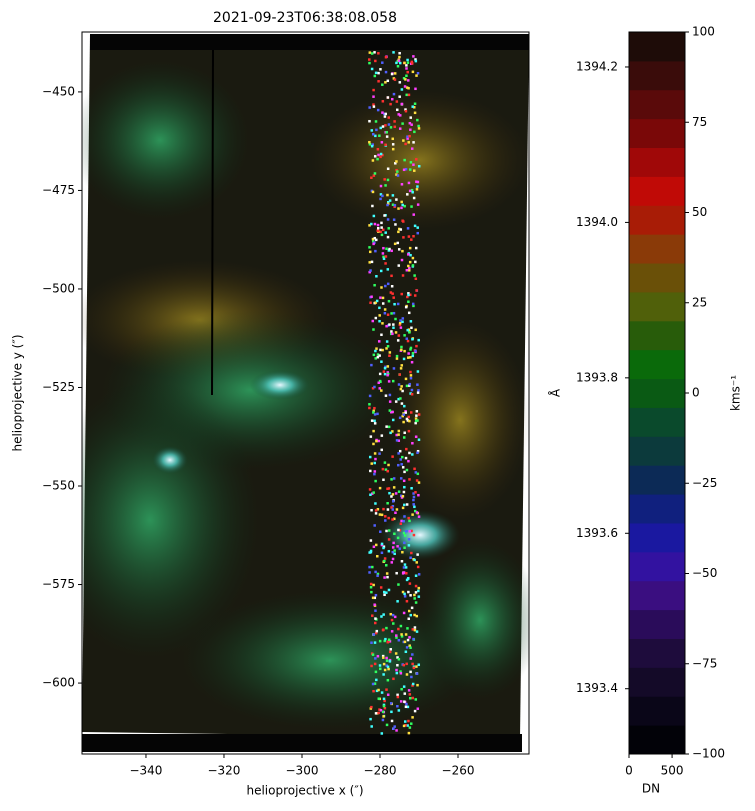 The width and height of the screenshot is (755, 811). What do you see at coordinates (380, 771) in the screenshot?
I see `x-tick-label: −280` at bounding box center [380, 771].